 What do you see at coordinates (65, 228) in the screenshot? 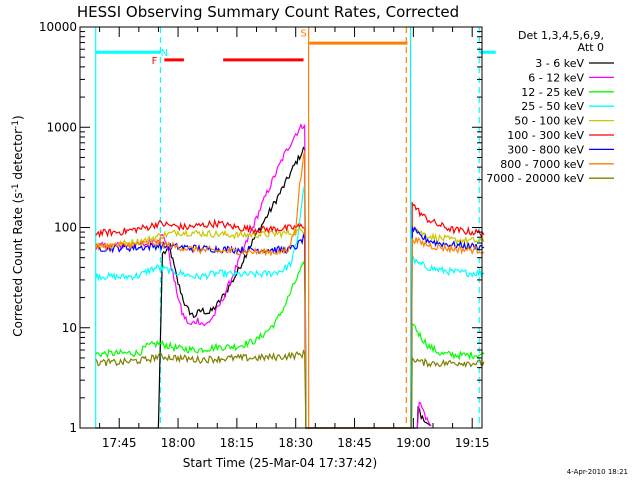
I see `y-tick-label: 100` at bounding box center [65, 228].